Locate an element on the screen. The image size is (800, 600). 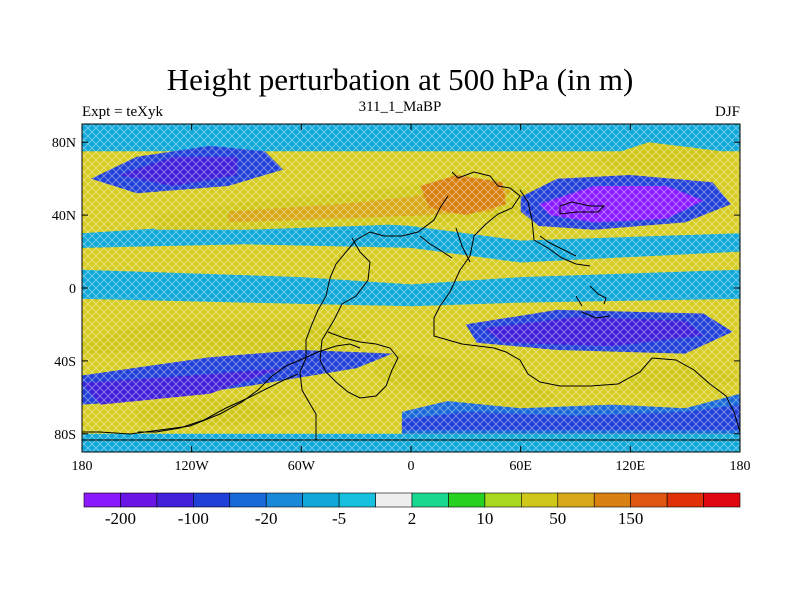
x-tick-label: 0 is located at coordinates (411, 466).